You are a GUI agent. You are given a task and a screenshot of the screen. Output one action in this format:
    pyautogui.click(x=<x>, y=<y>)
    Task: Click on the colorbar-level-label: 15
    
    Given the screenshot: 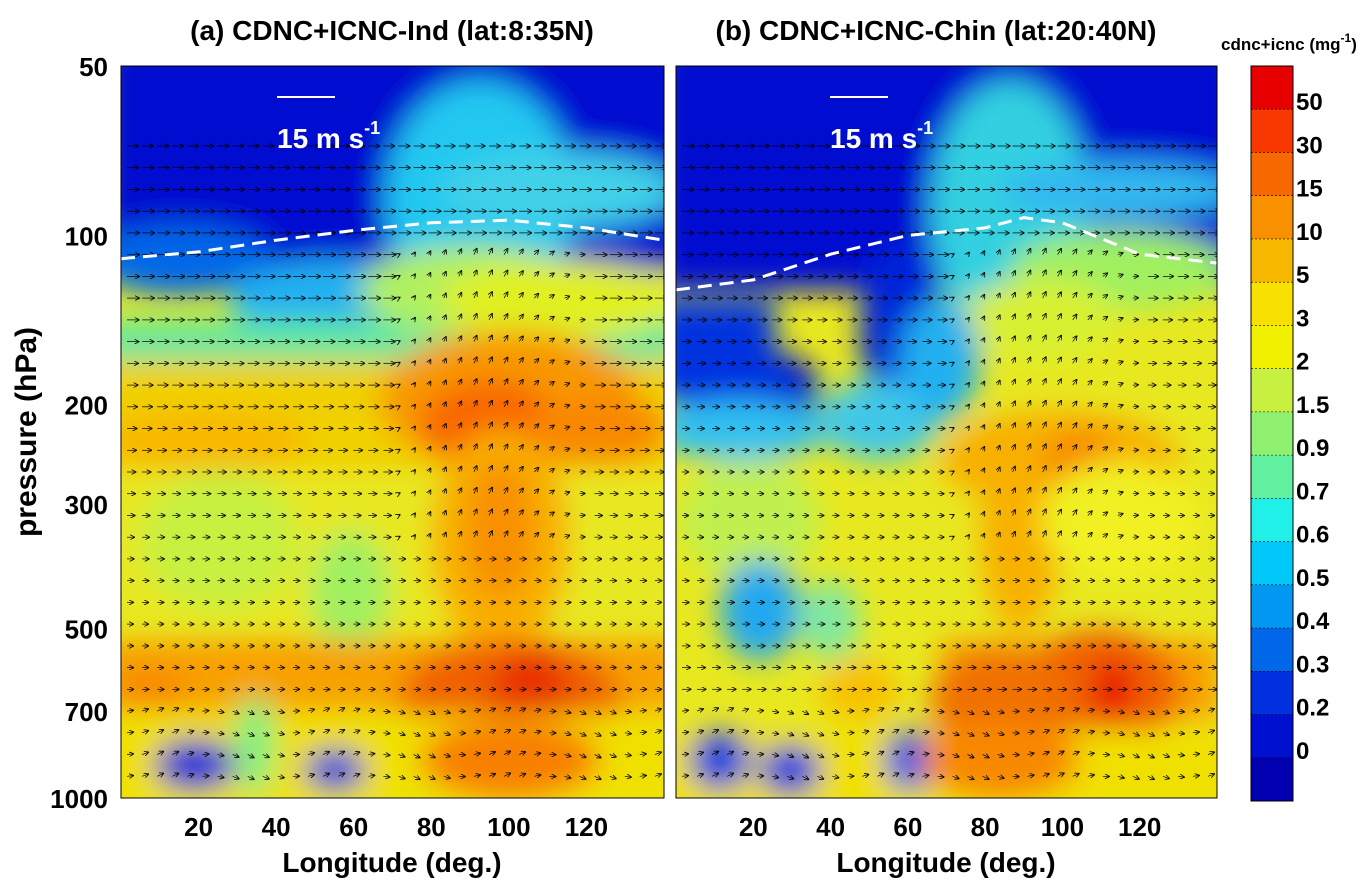 What is the action you would take?
    pyautogui.click(x=1309, y=189)
    